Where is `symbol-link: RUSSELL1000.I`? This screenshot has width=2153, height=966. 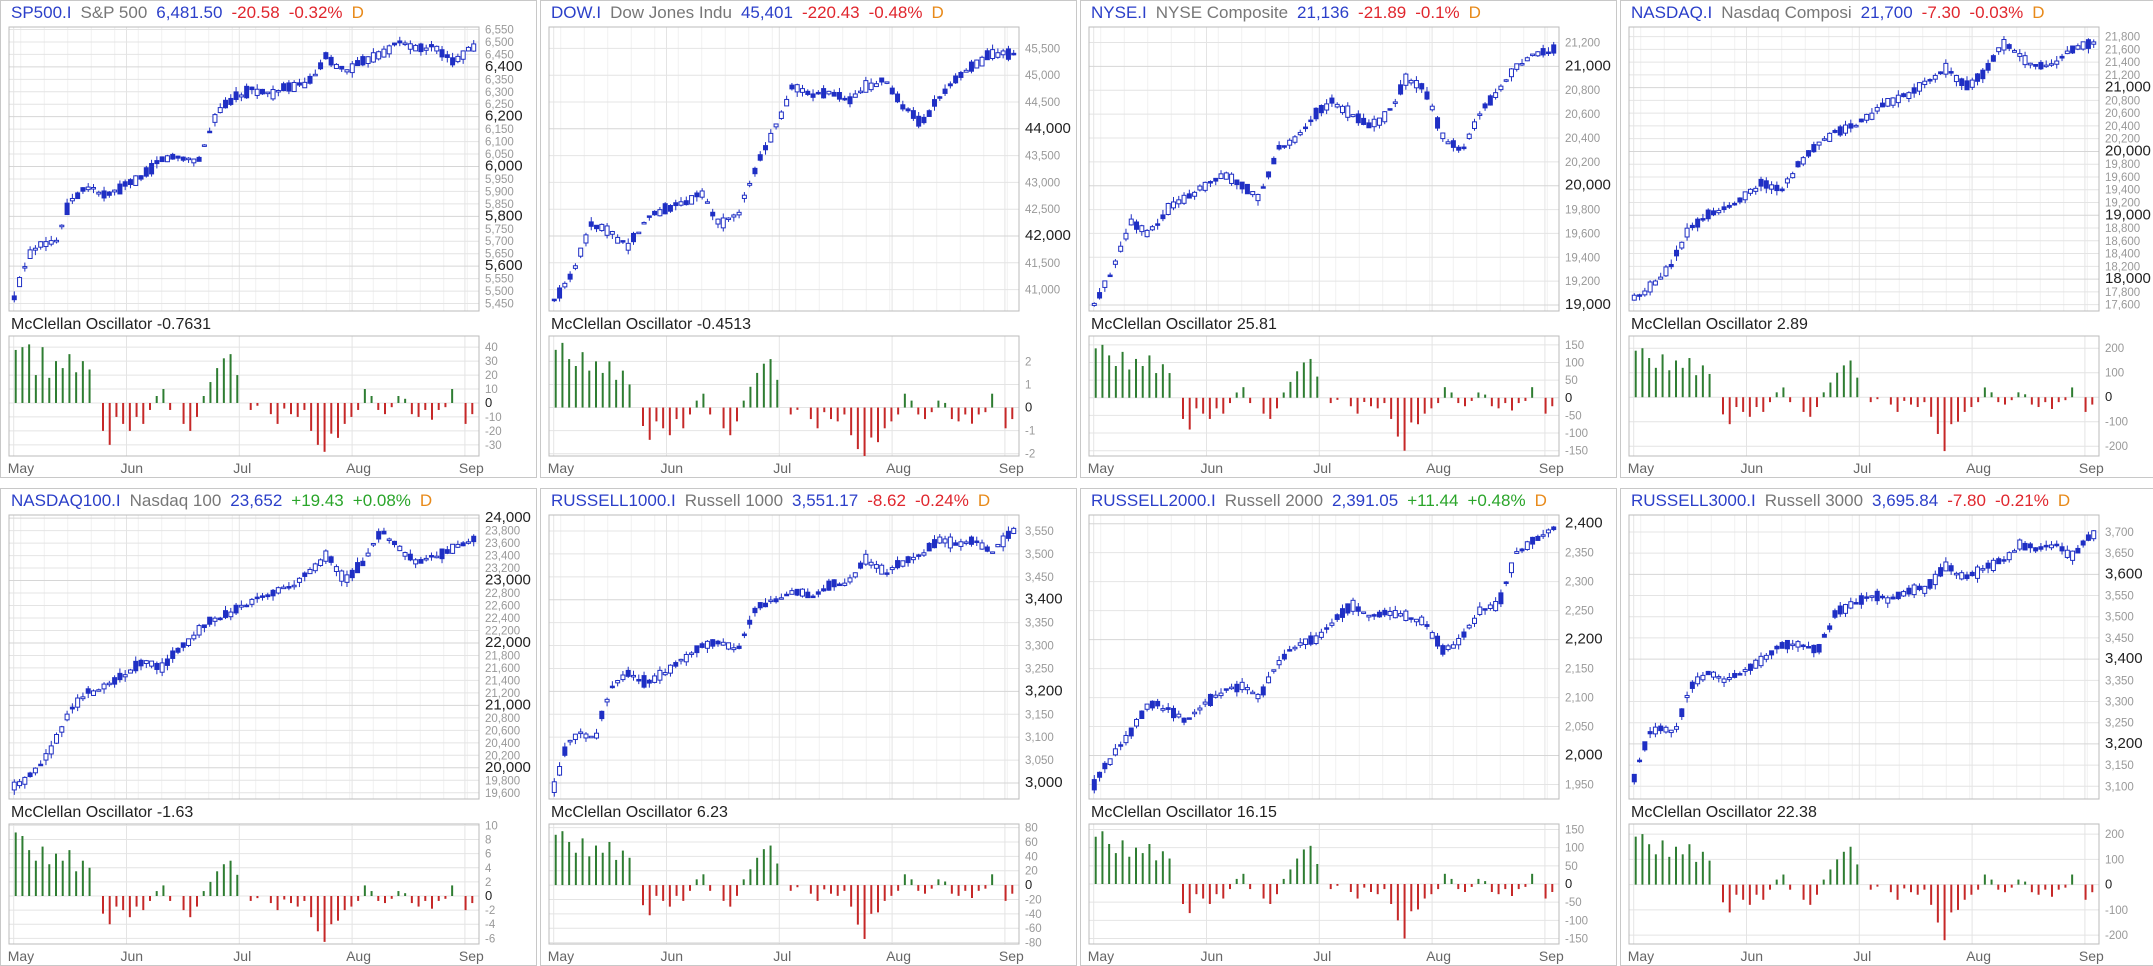 symbol-link: RUSSELL1000.I is located at coordinates (613, 500).